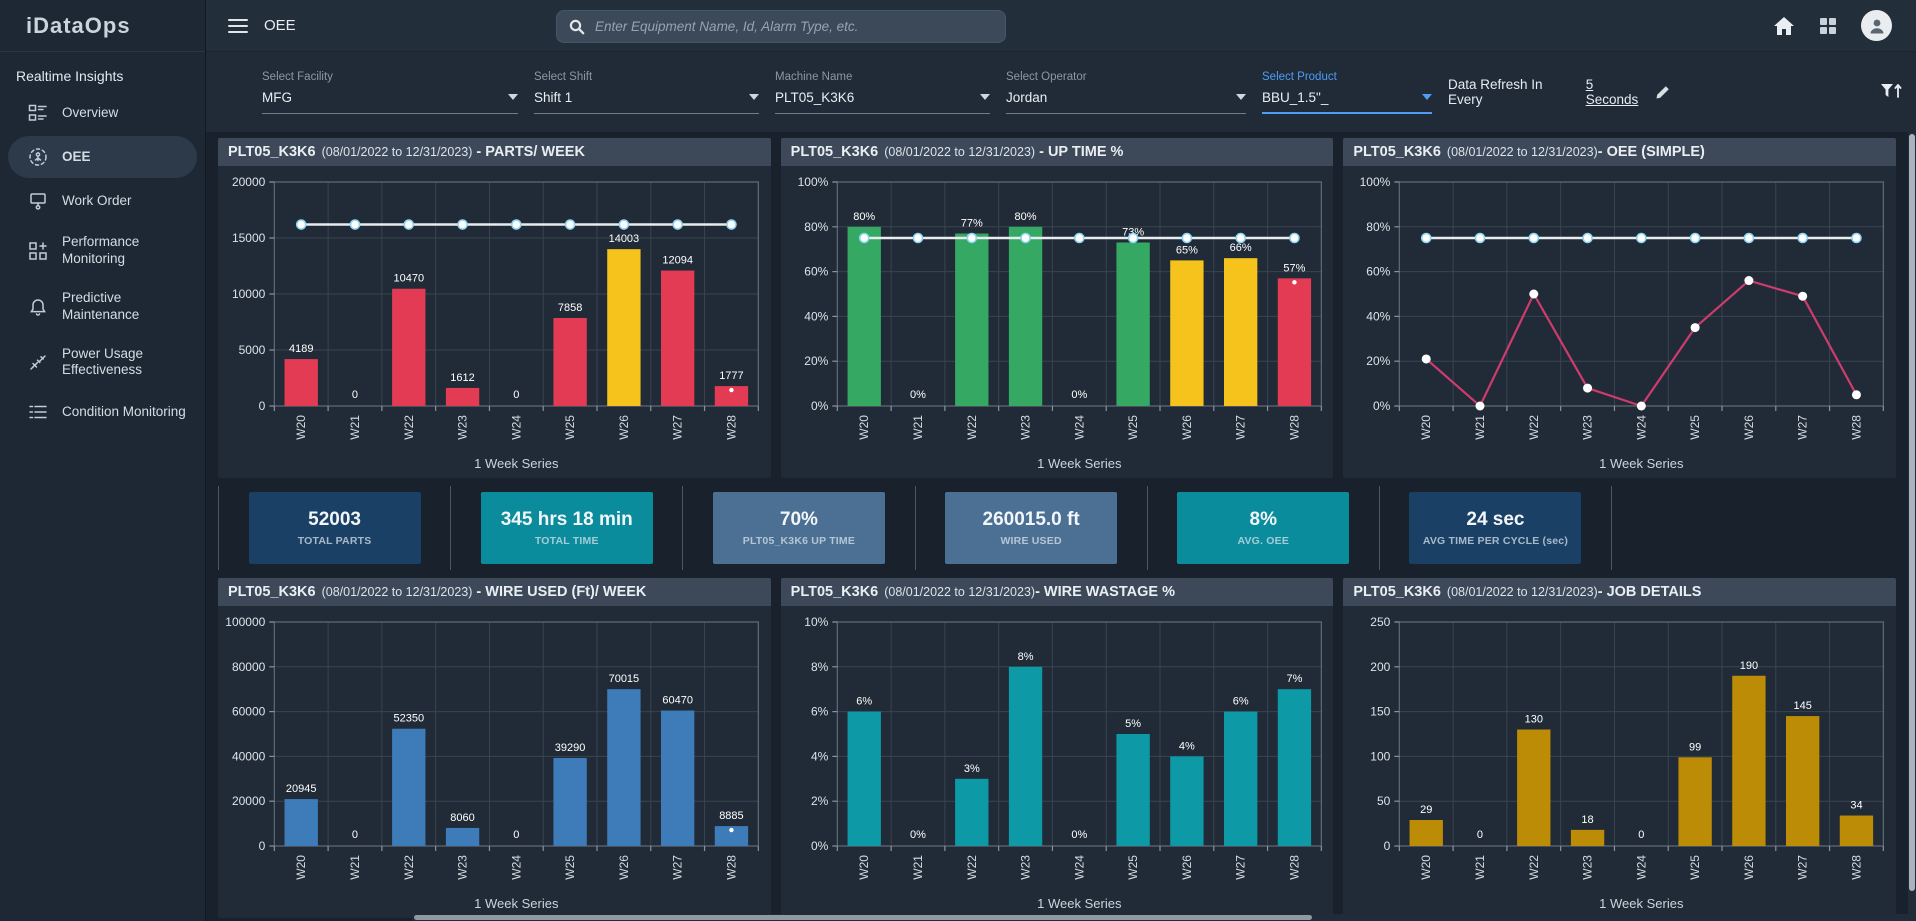 The width and height of the screenshot is (1916, 921). I want to click on filter-machine-name: Machine Name PLT05_K3K6, so click(882, 92).